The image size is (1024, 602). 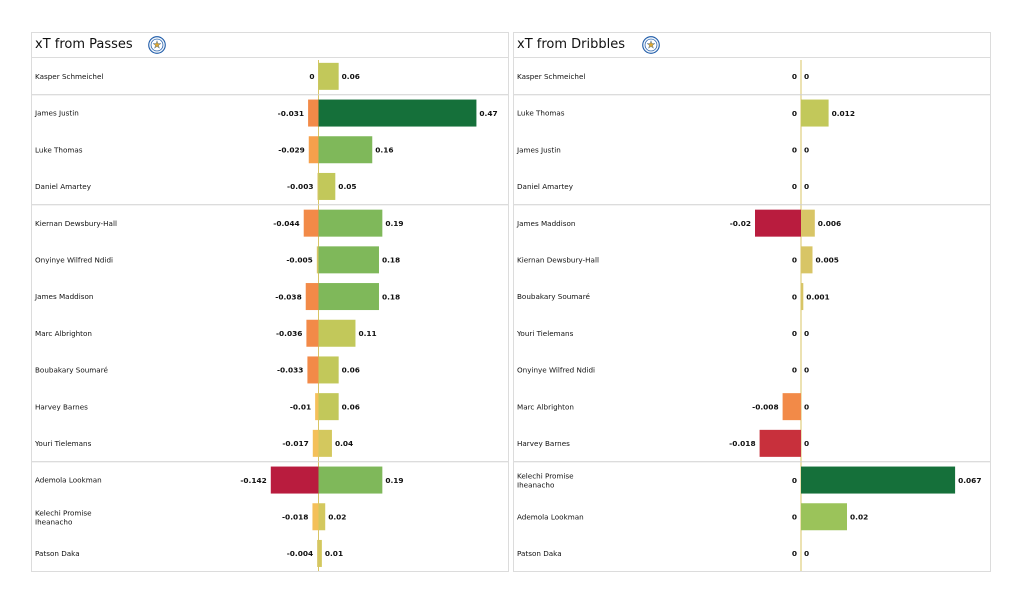 What do you see at coordinates (299, 260) in the screenshot?
I see `data-label-negative: -0.005` at bounding box center [299, 260].